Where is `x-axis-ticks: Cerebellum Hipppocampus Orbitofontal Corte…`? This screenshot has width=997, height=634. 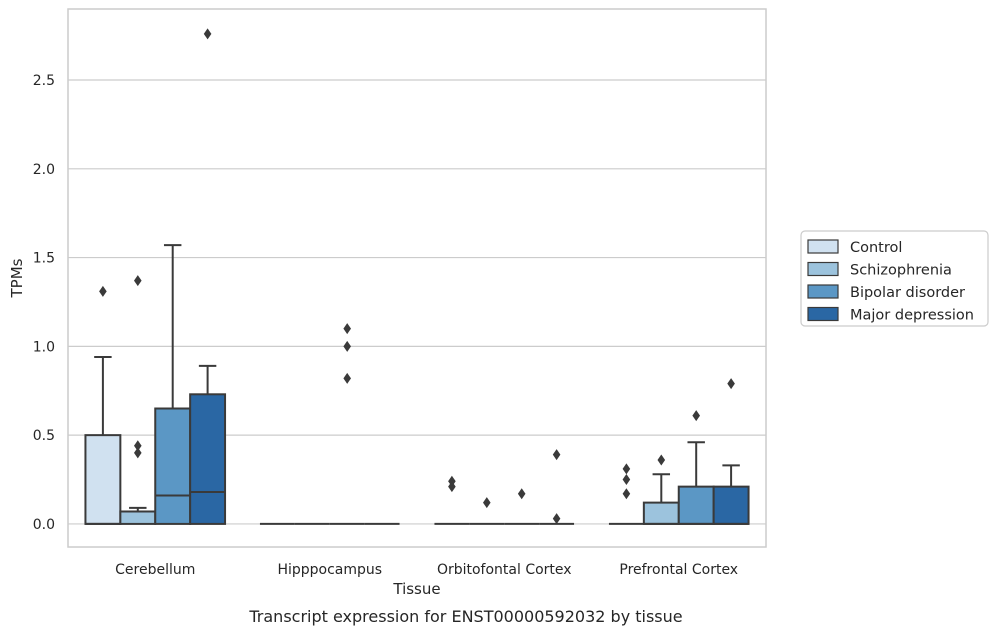 x-axis-ticks: Cerebellum Hipppocampus Orbitofontal Corte… is located at coordinates (426, 570).